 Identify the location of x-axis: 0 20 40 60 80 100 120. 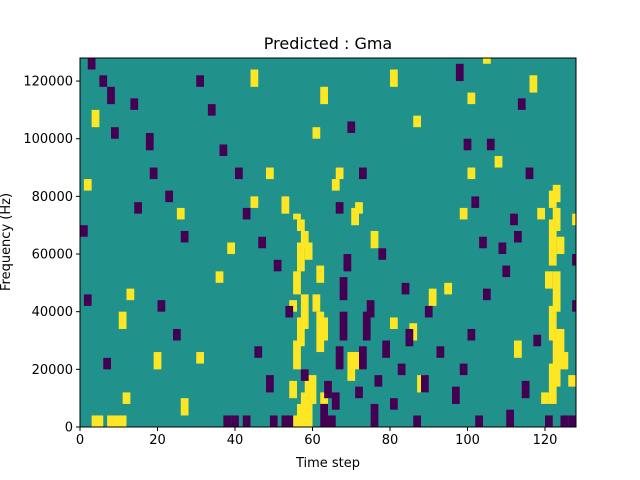
(317, 437).